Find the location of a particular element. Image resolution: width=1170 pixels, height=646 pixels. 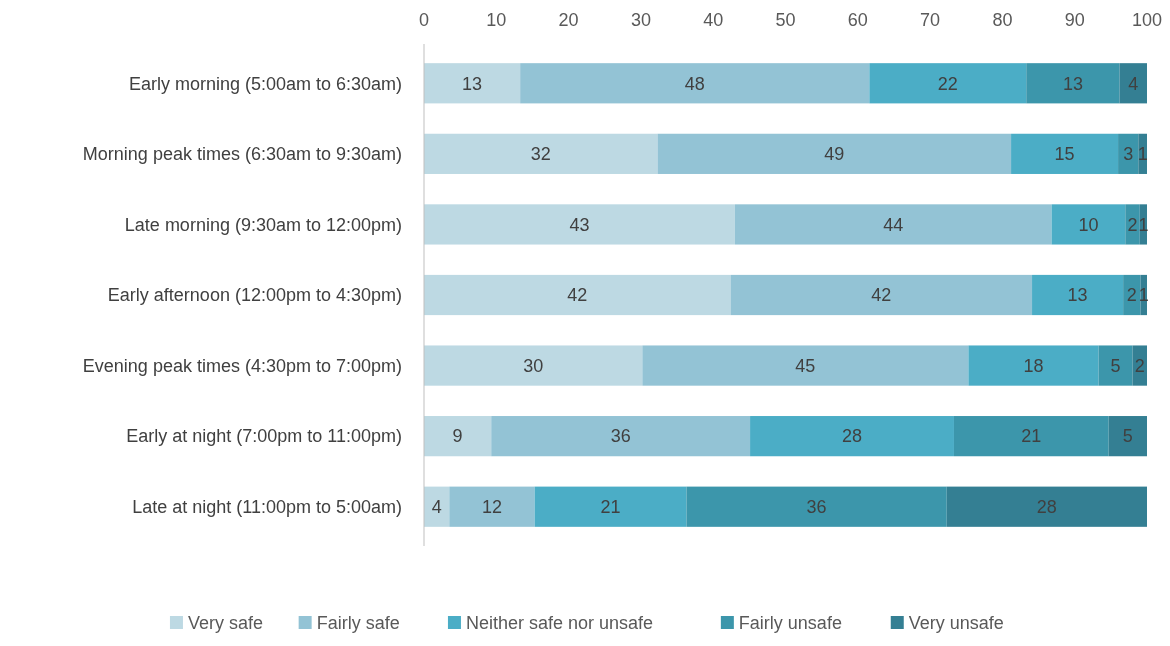

data-label: 49 is located at coordinates (834, 154).